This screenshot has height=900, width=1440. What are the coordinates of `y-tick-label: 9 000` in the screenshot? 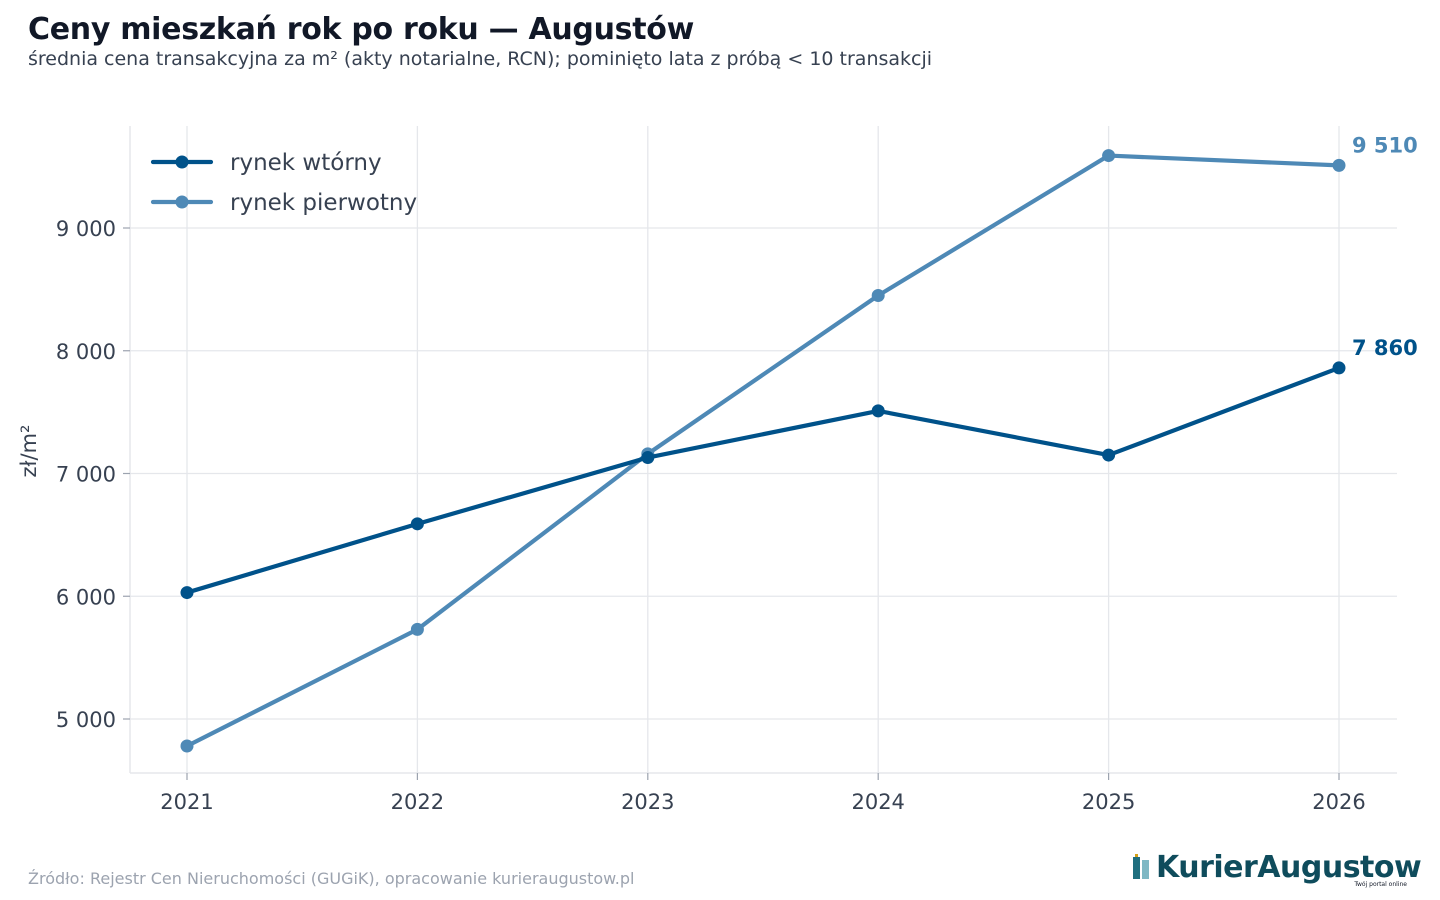 It's located at (86, 229).